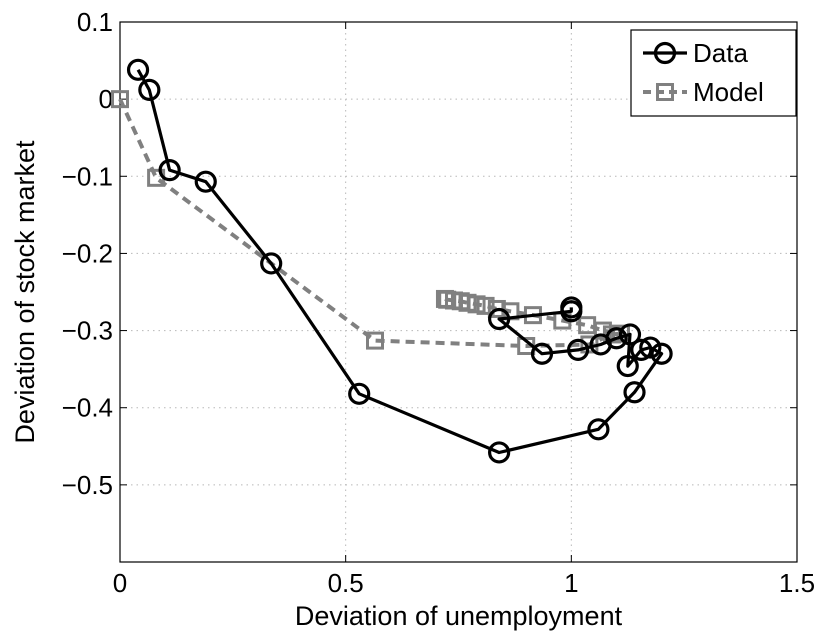 Image resolution: width=825 pixels, height=635 pixels. What do you see at coordinates (720, 53) in the screenshot?
I see `legend-label: Data` at bounding box center [720, 53].